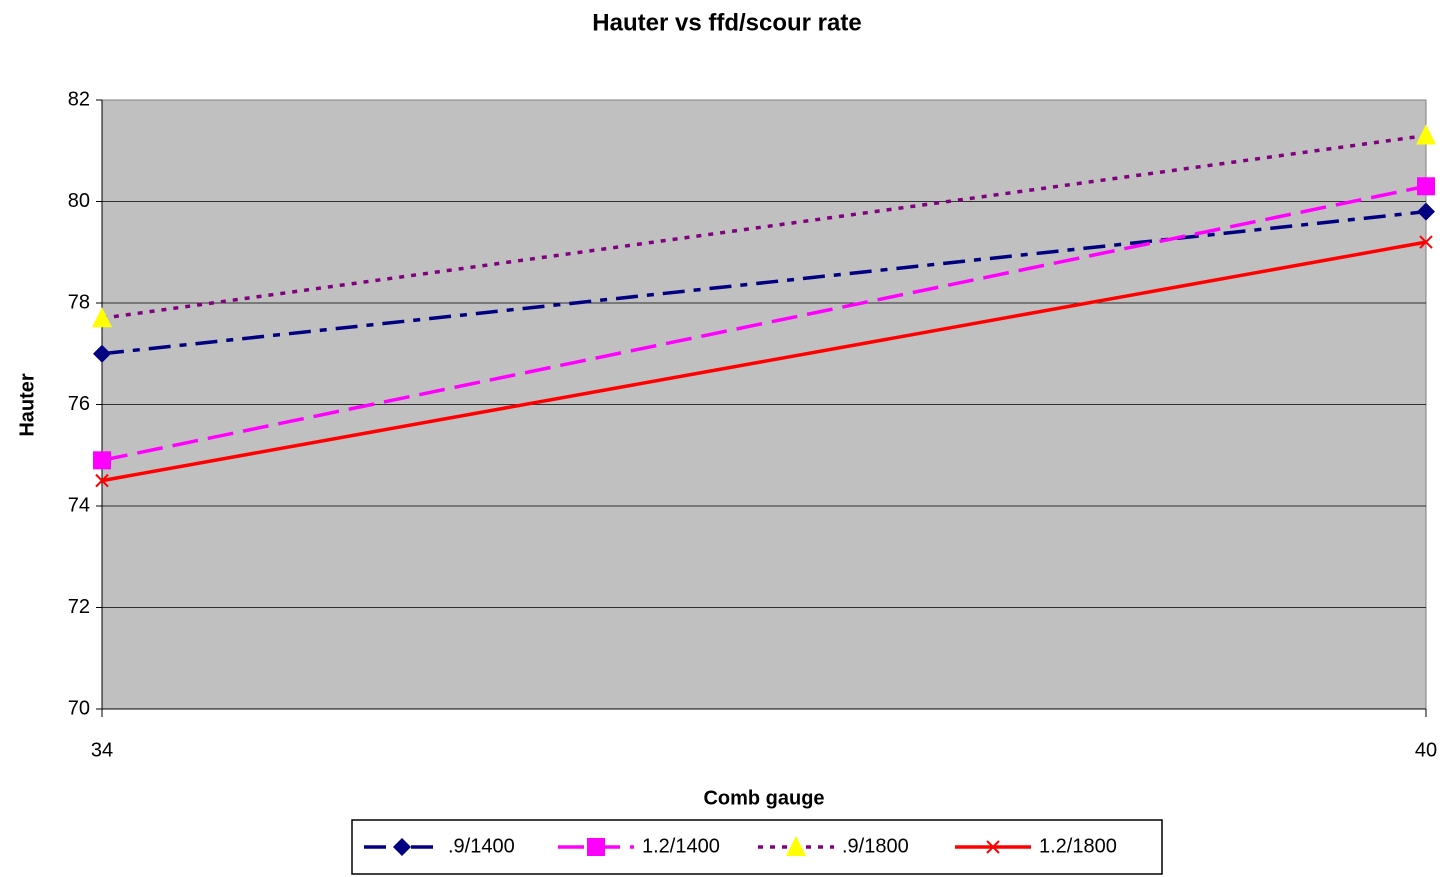  Describe the element at coordinates (1426, 750) in the screenshot. I see `x-tick-label: 40` at that location.